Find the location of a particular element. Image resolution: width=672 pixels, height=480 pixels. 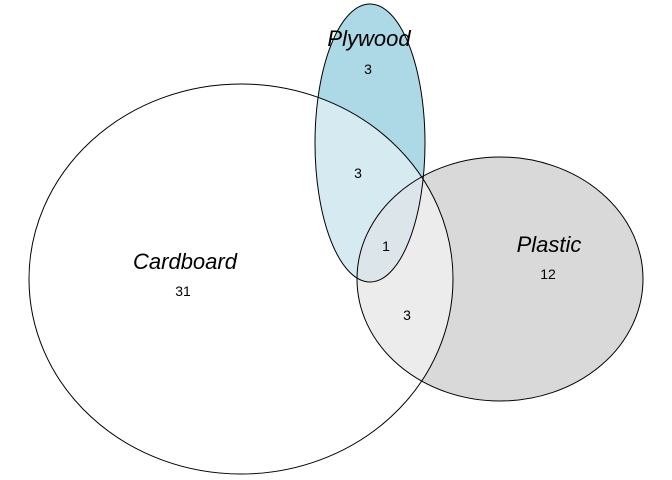

triple-overlap is located at coordinates (391, 219).